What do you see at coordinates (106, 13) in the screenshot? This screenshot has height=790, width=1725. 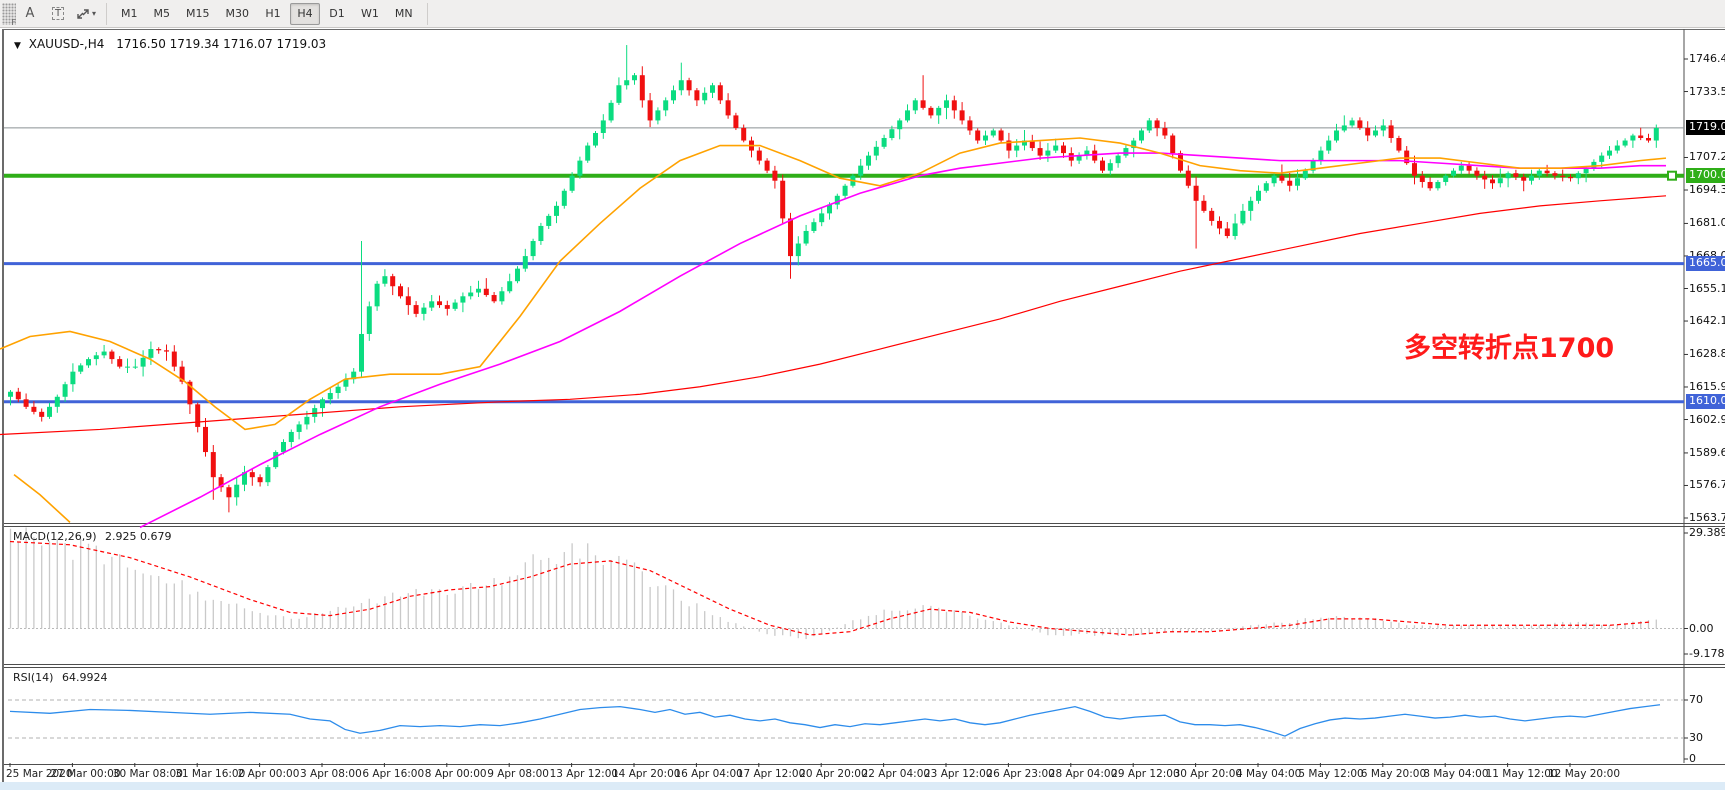 I see `toolbar-separator` at bounding box center [106, 13].